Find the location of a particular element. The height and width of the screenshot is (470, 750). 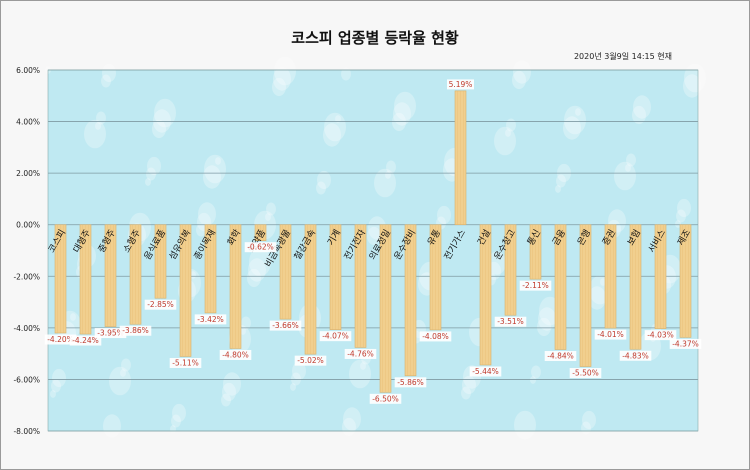

svg-text: -4.01% is located at coordinates (610, 334).